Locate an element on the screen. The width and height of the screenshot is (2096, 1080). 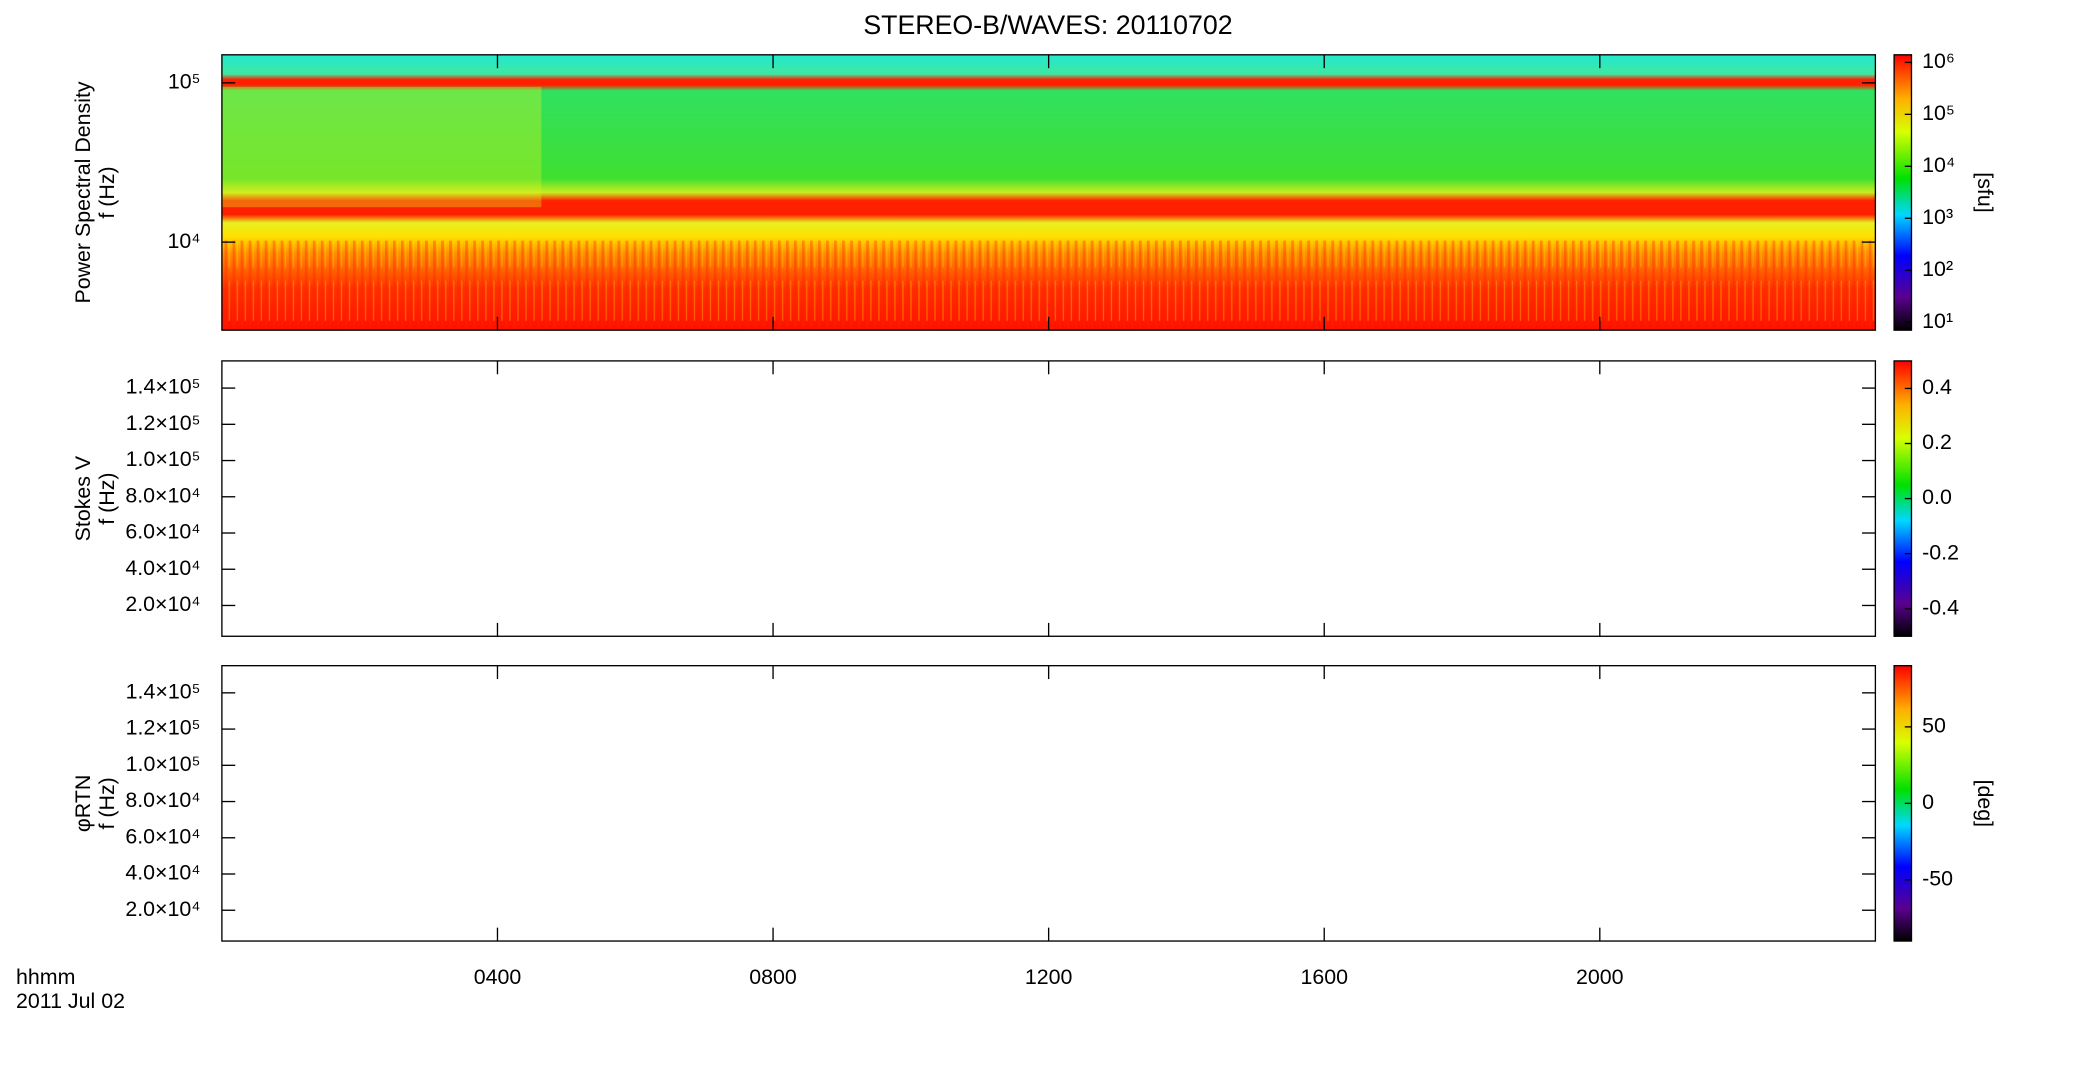
y-axis-label: Power Spectral Density is located at coordinates (83, 192).